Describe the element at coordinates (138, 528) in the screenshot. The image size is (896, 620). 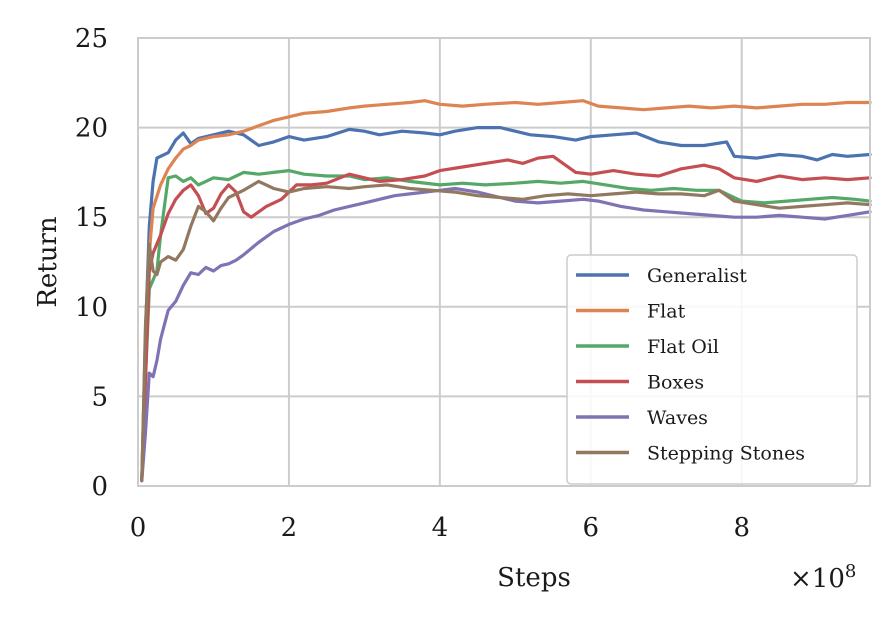
I see `x-tick-label: 0` at that location.